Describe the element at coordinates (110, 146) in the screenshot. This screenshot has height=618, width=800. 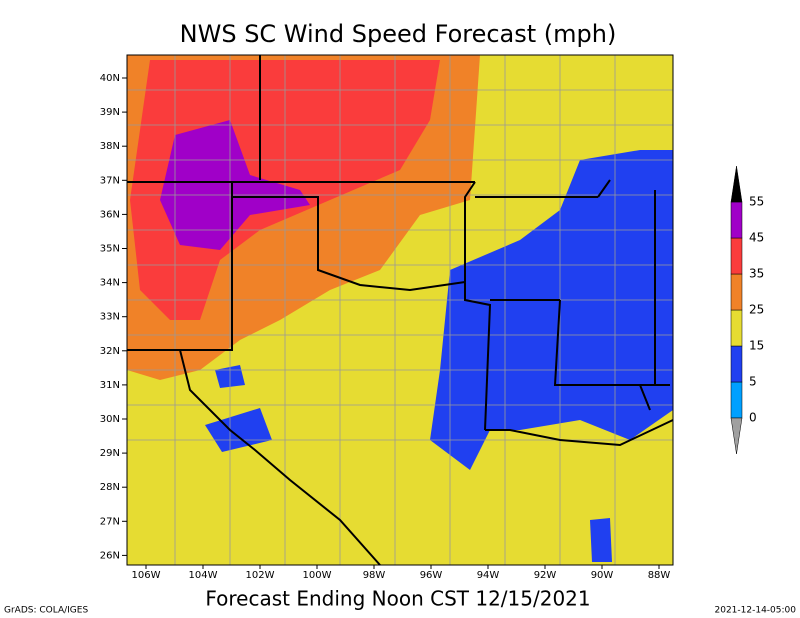
I see `lat-label: 38N` at that location.